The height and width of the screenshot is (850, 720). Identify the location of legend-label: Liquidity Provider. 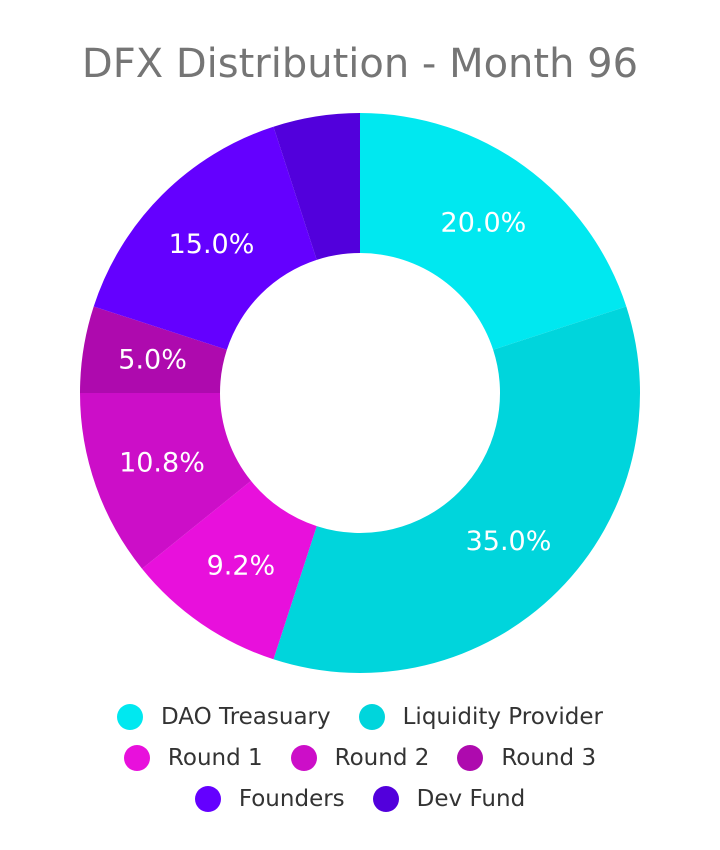
(503, 716).